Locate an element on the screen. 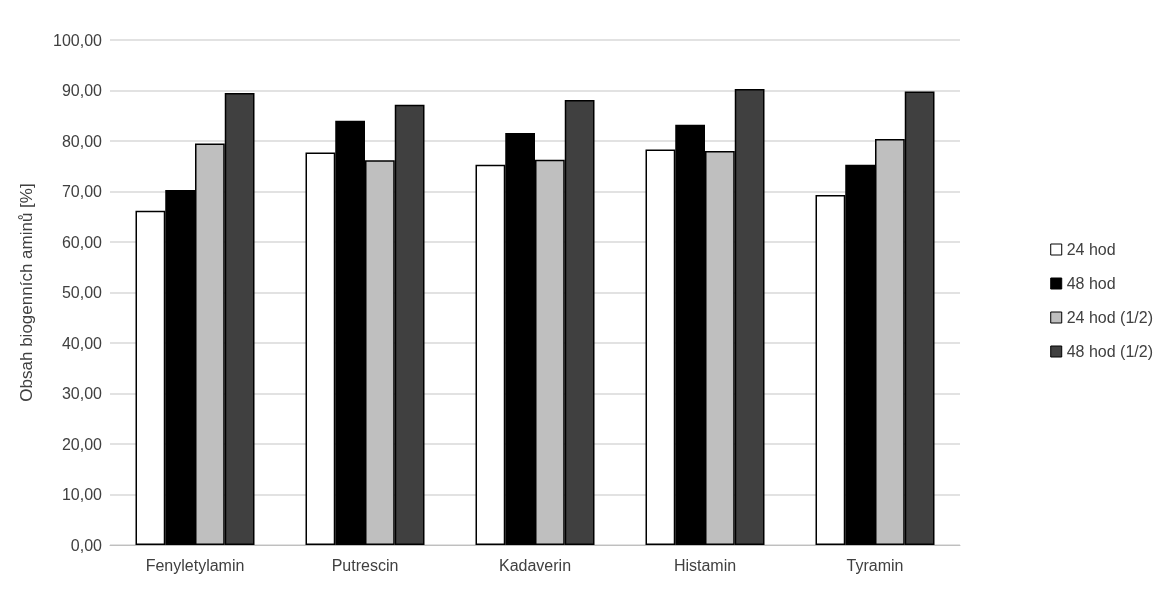  y-tick-label: 30,00 is located at coordinates (82, 393).